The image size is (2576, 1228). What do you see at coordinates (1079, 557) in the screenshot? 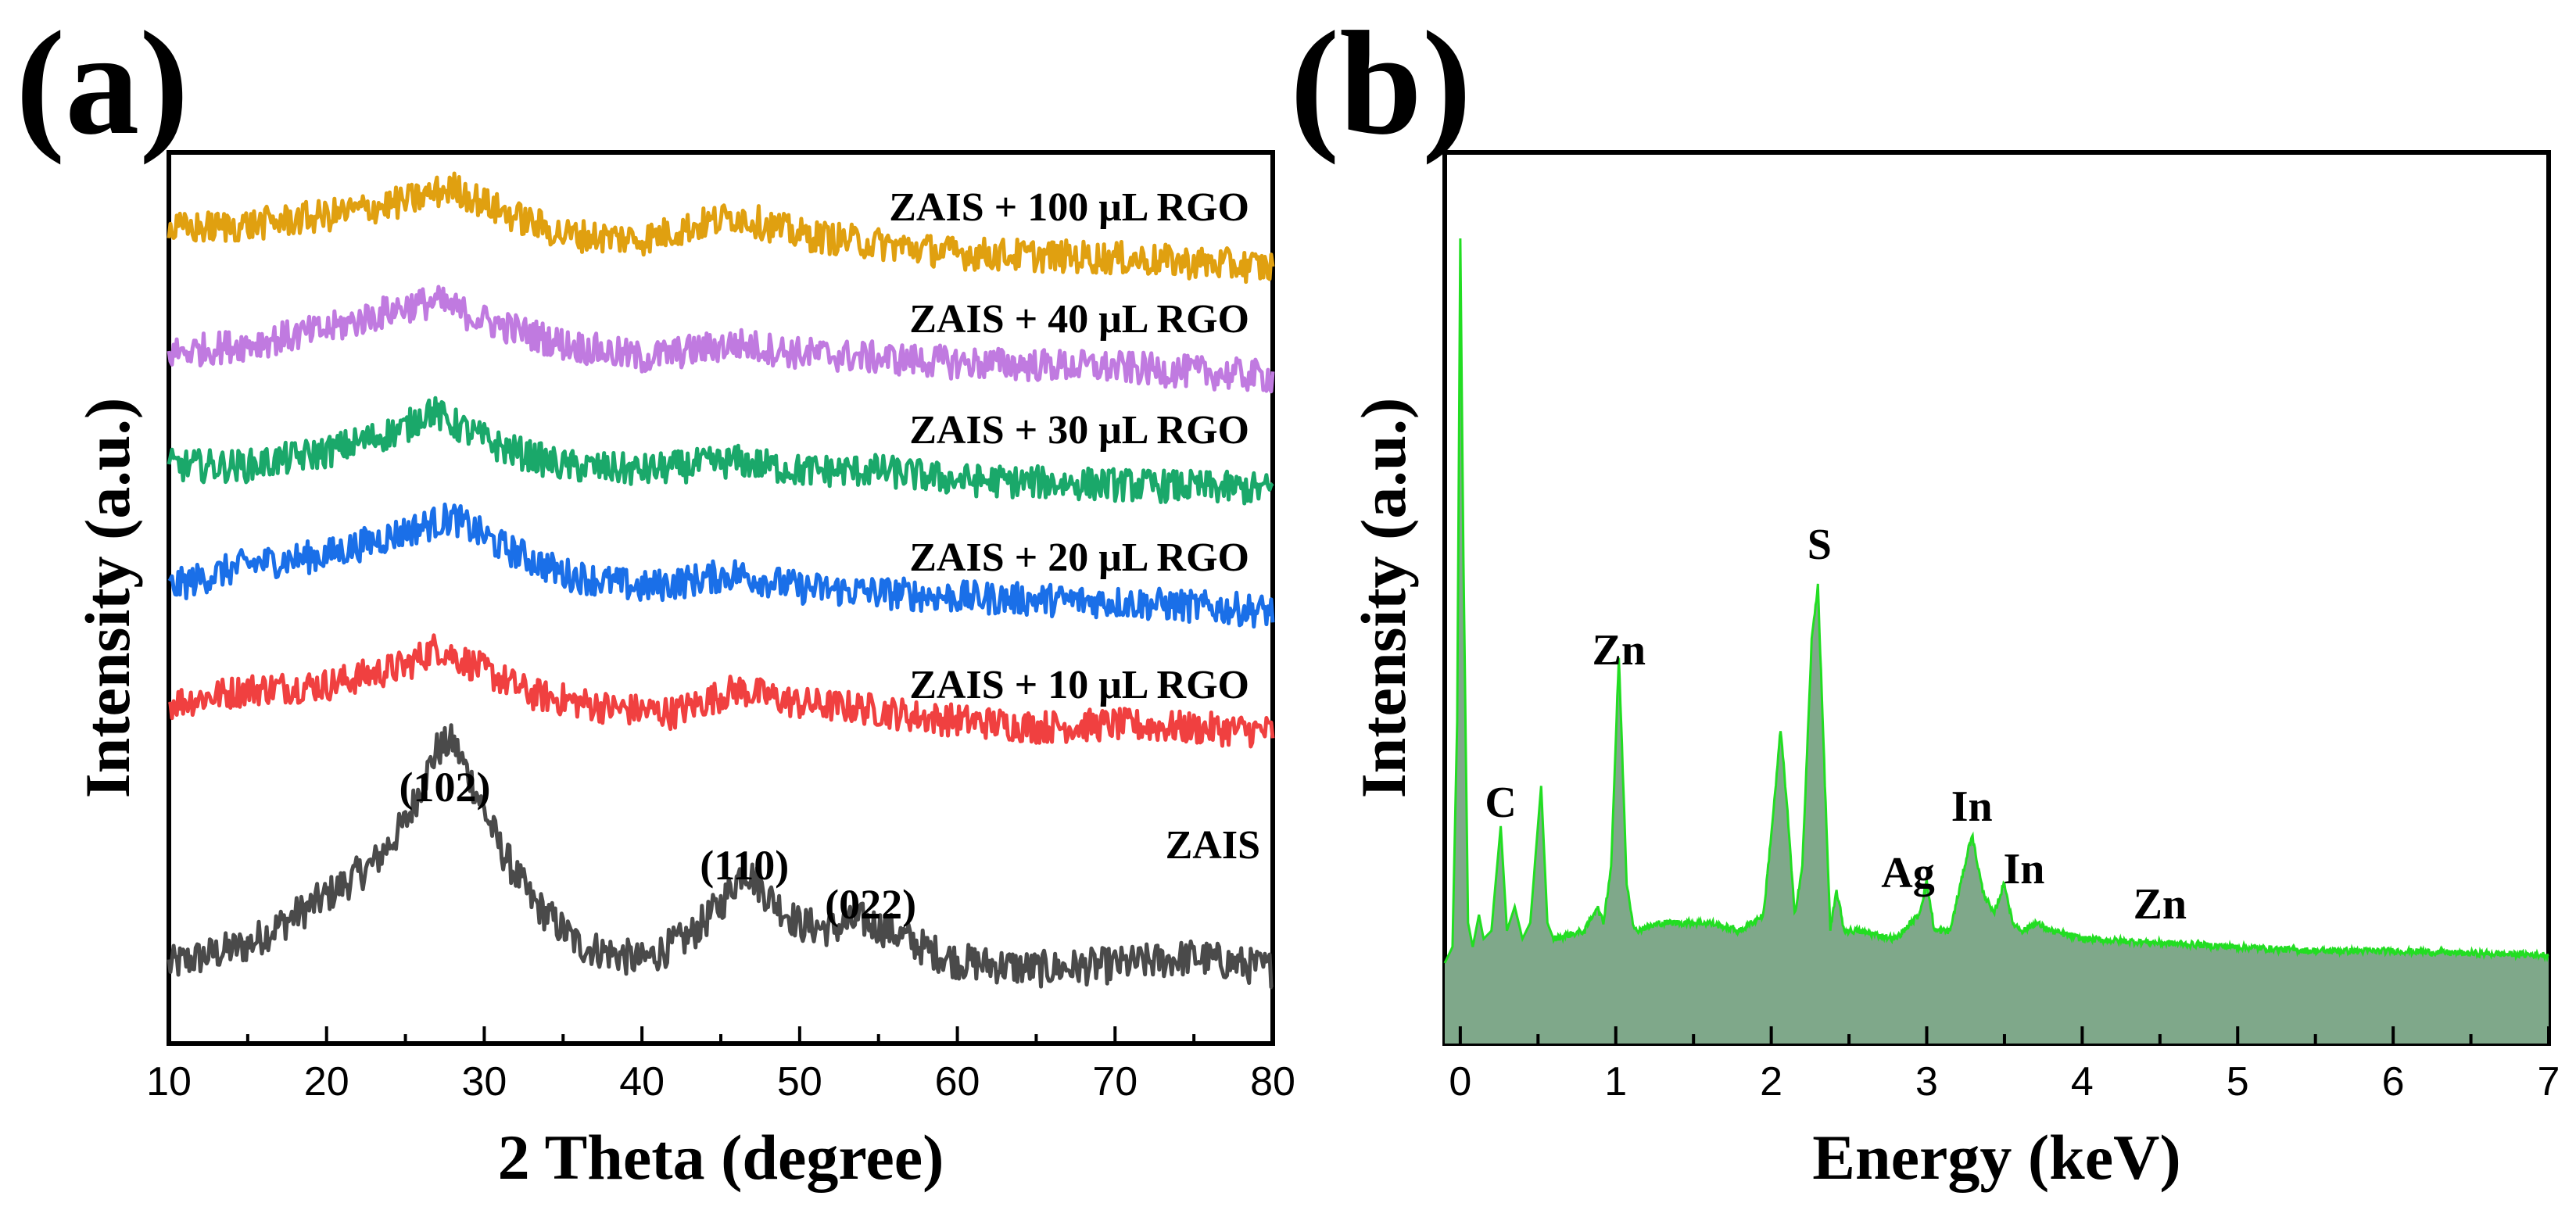
I see `xrd-series-label: ZAIS + 20 μL RGO` at bounding box center [1079, 557].